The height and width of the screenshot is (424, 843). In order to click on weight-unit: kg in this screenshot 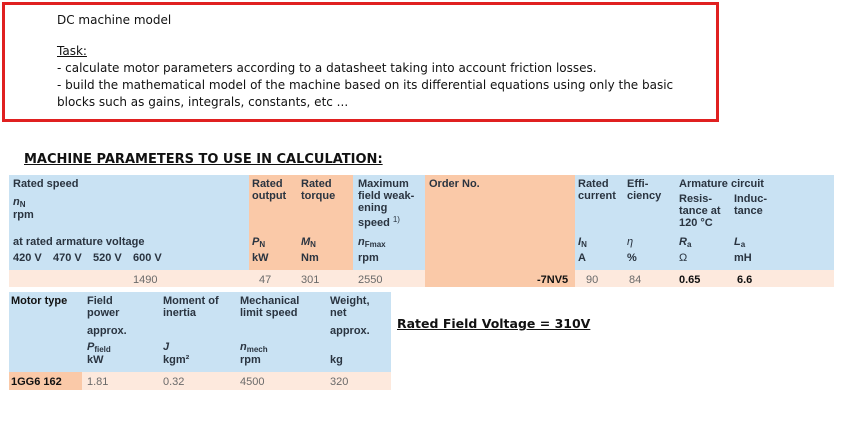, I will do `click(336, 360)`.